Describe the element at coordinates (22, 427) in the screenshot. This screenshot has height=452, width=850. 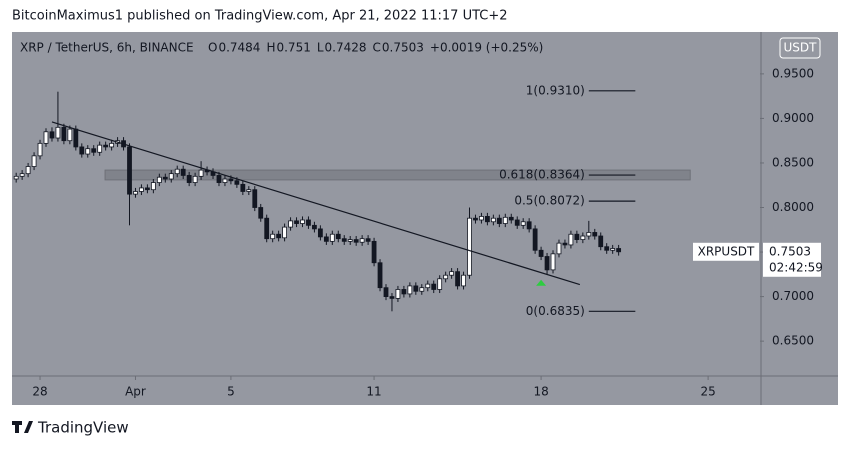
I see `logo` at that location.